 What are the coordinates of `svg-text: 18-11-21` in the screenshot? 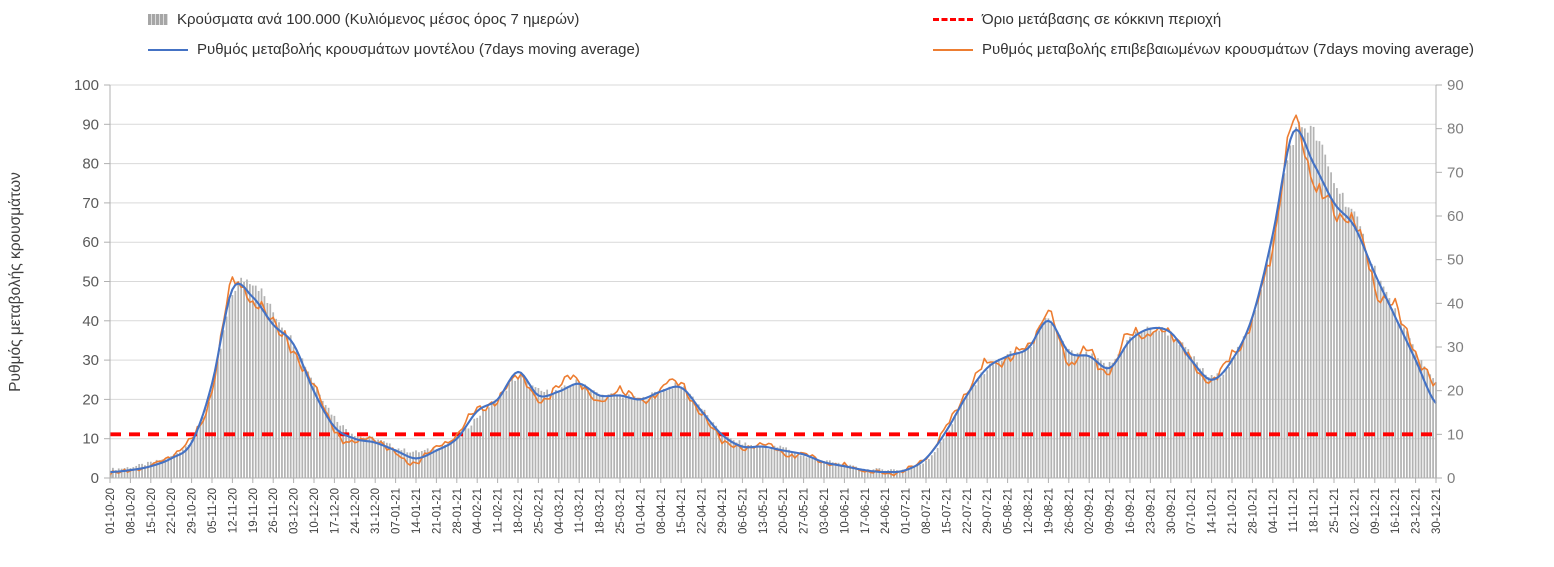 It's located at (1315, 510).